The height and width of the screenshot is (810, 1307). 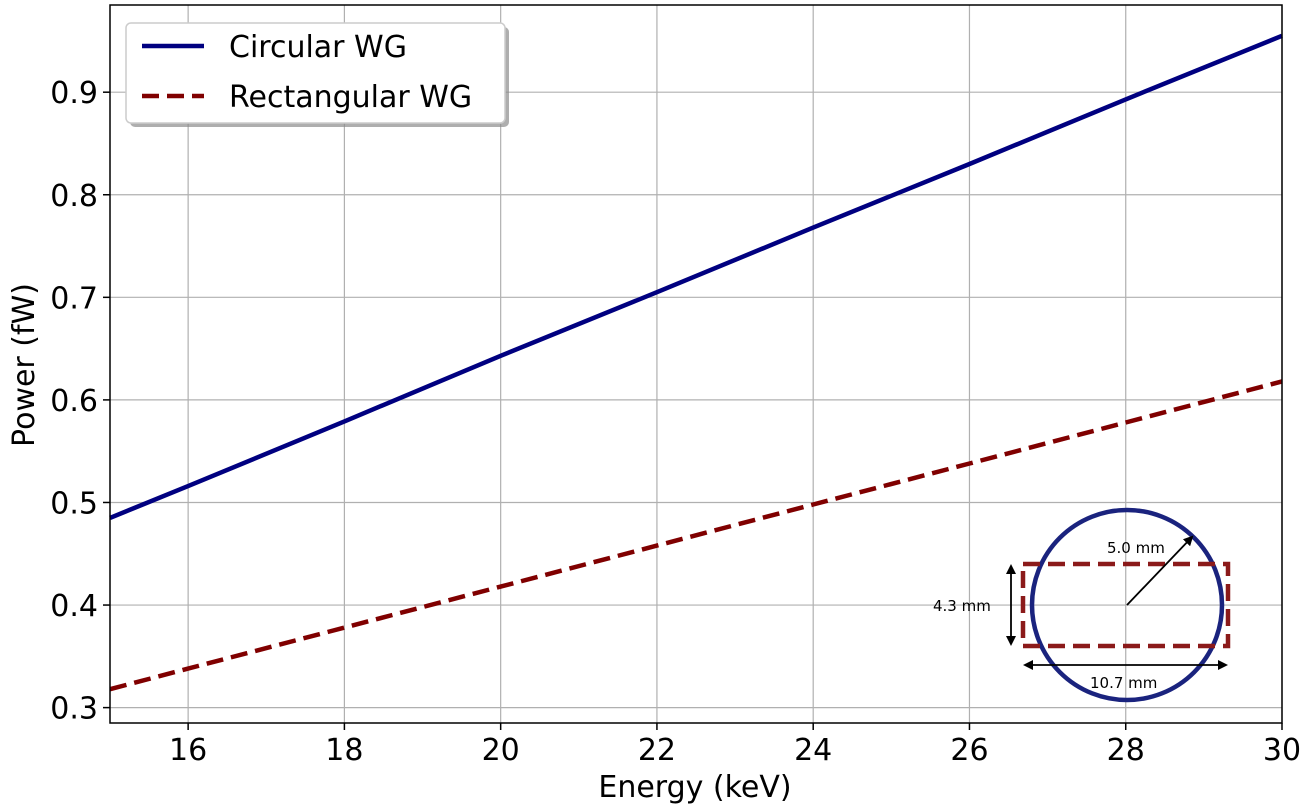 I want to click on inset-width-label: 10.7 mm, so click(x=1123, y=683).